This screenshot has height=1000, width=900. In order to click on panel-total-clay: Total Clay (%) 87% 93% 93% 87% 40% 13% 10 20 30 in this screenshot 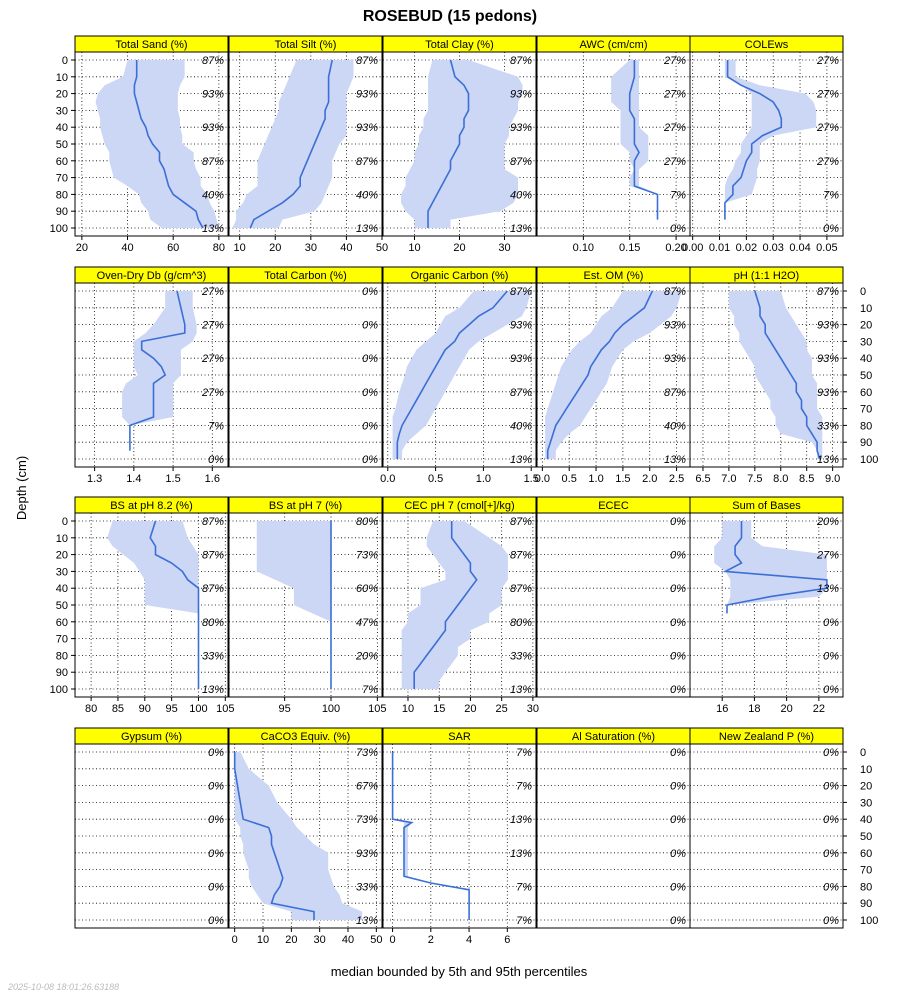, I will do `click(459, 144)`.